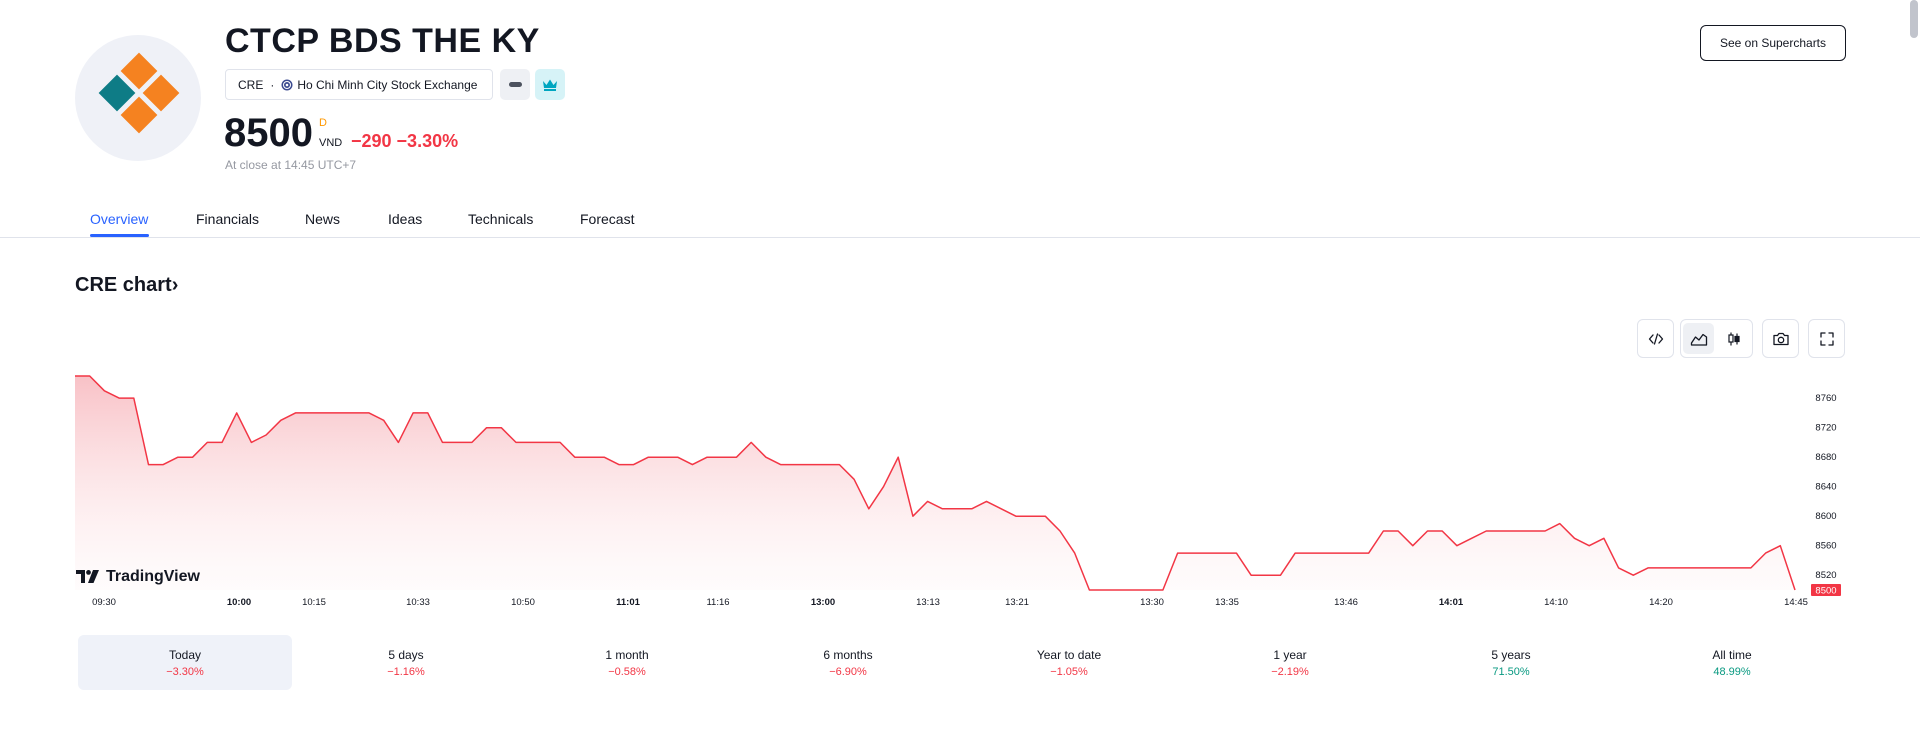  What do you see at coordinates (1017, 602) in the screenshot?
I see `x-axis-tick-label: 13:21` at bounding box center [1017, 602].